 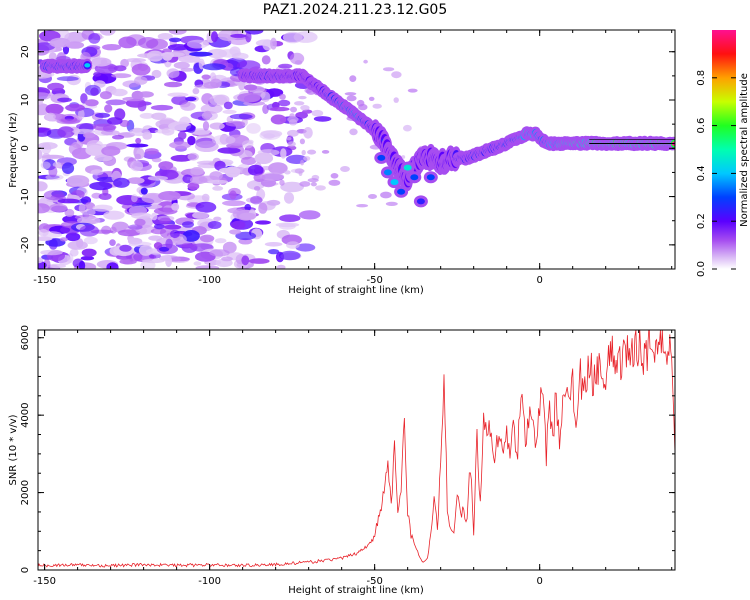 What do you see at coordinates (356, 590) in the screenshot?
I see `snr-xlabel: Height of straight line (km)` at bounding box center [356, 590].